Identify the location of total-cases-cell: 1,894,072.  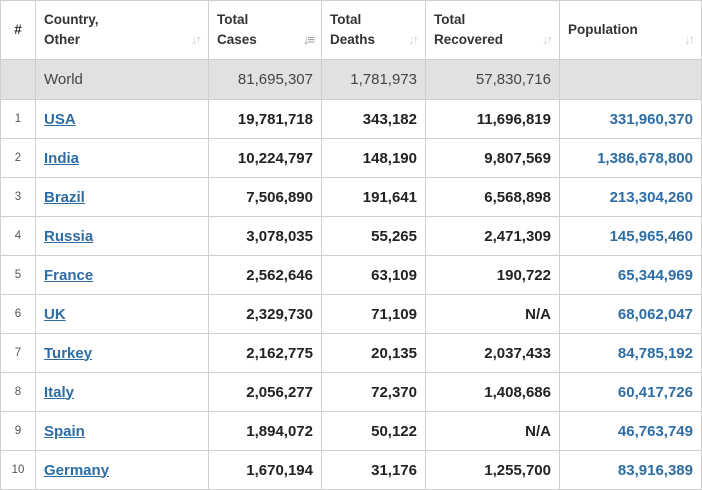
(265, 431).